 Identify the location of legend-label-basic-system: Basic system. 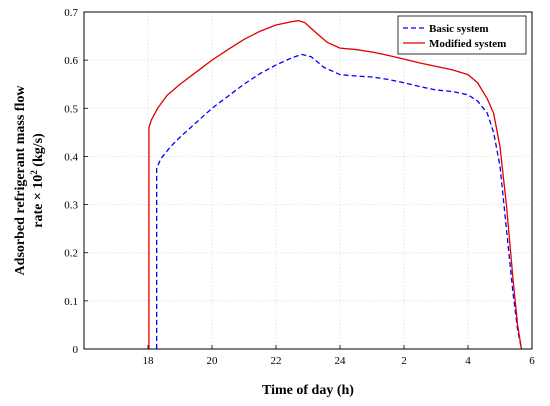
(459, 29).